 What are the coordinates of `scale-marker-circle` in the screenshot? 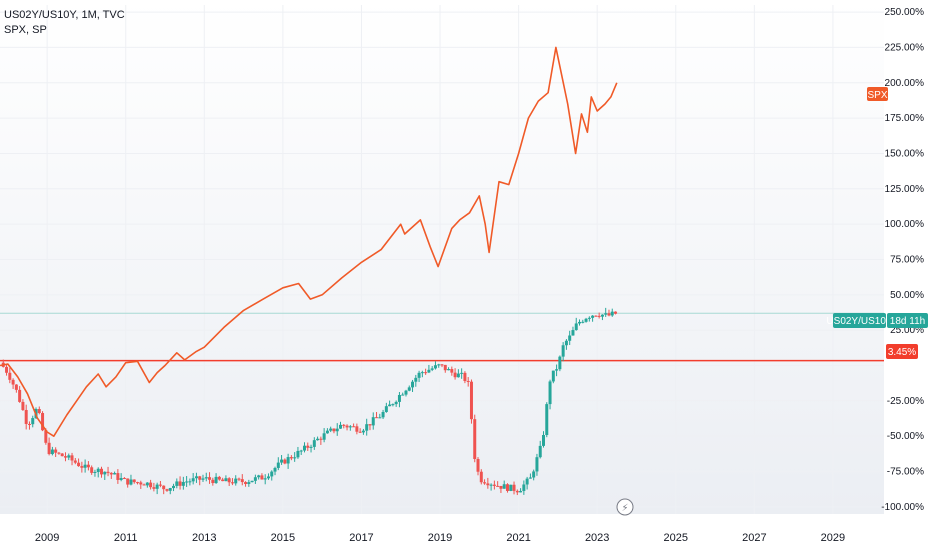 It's located at (625, 507).